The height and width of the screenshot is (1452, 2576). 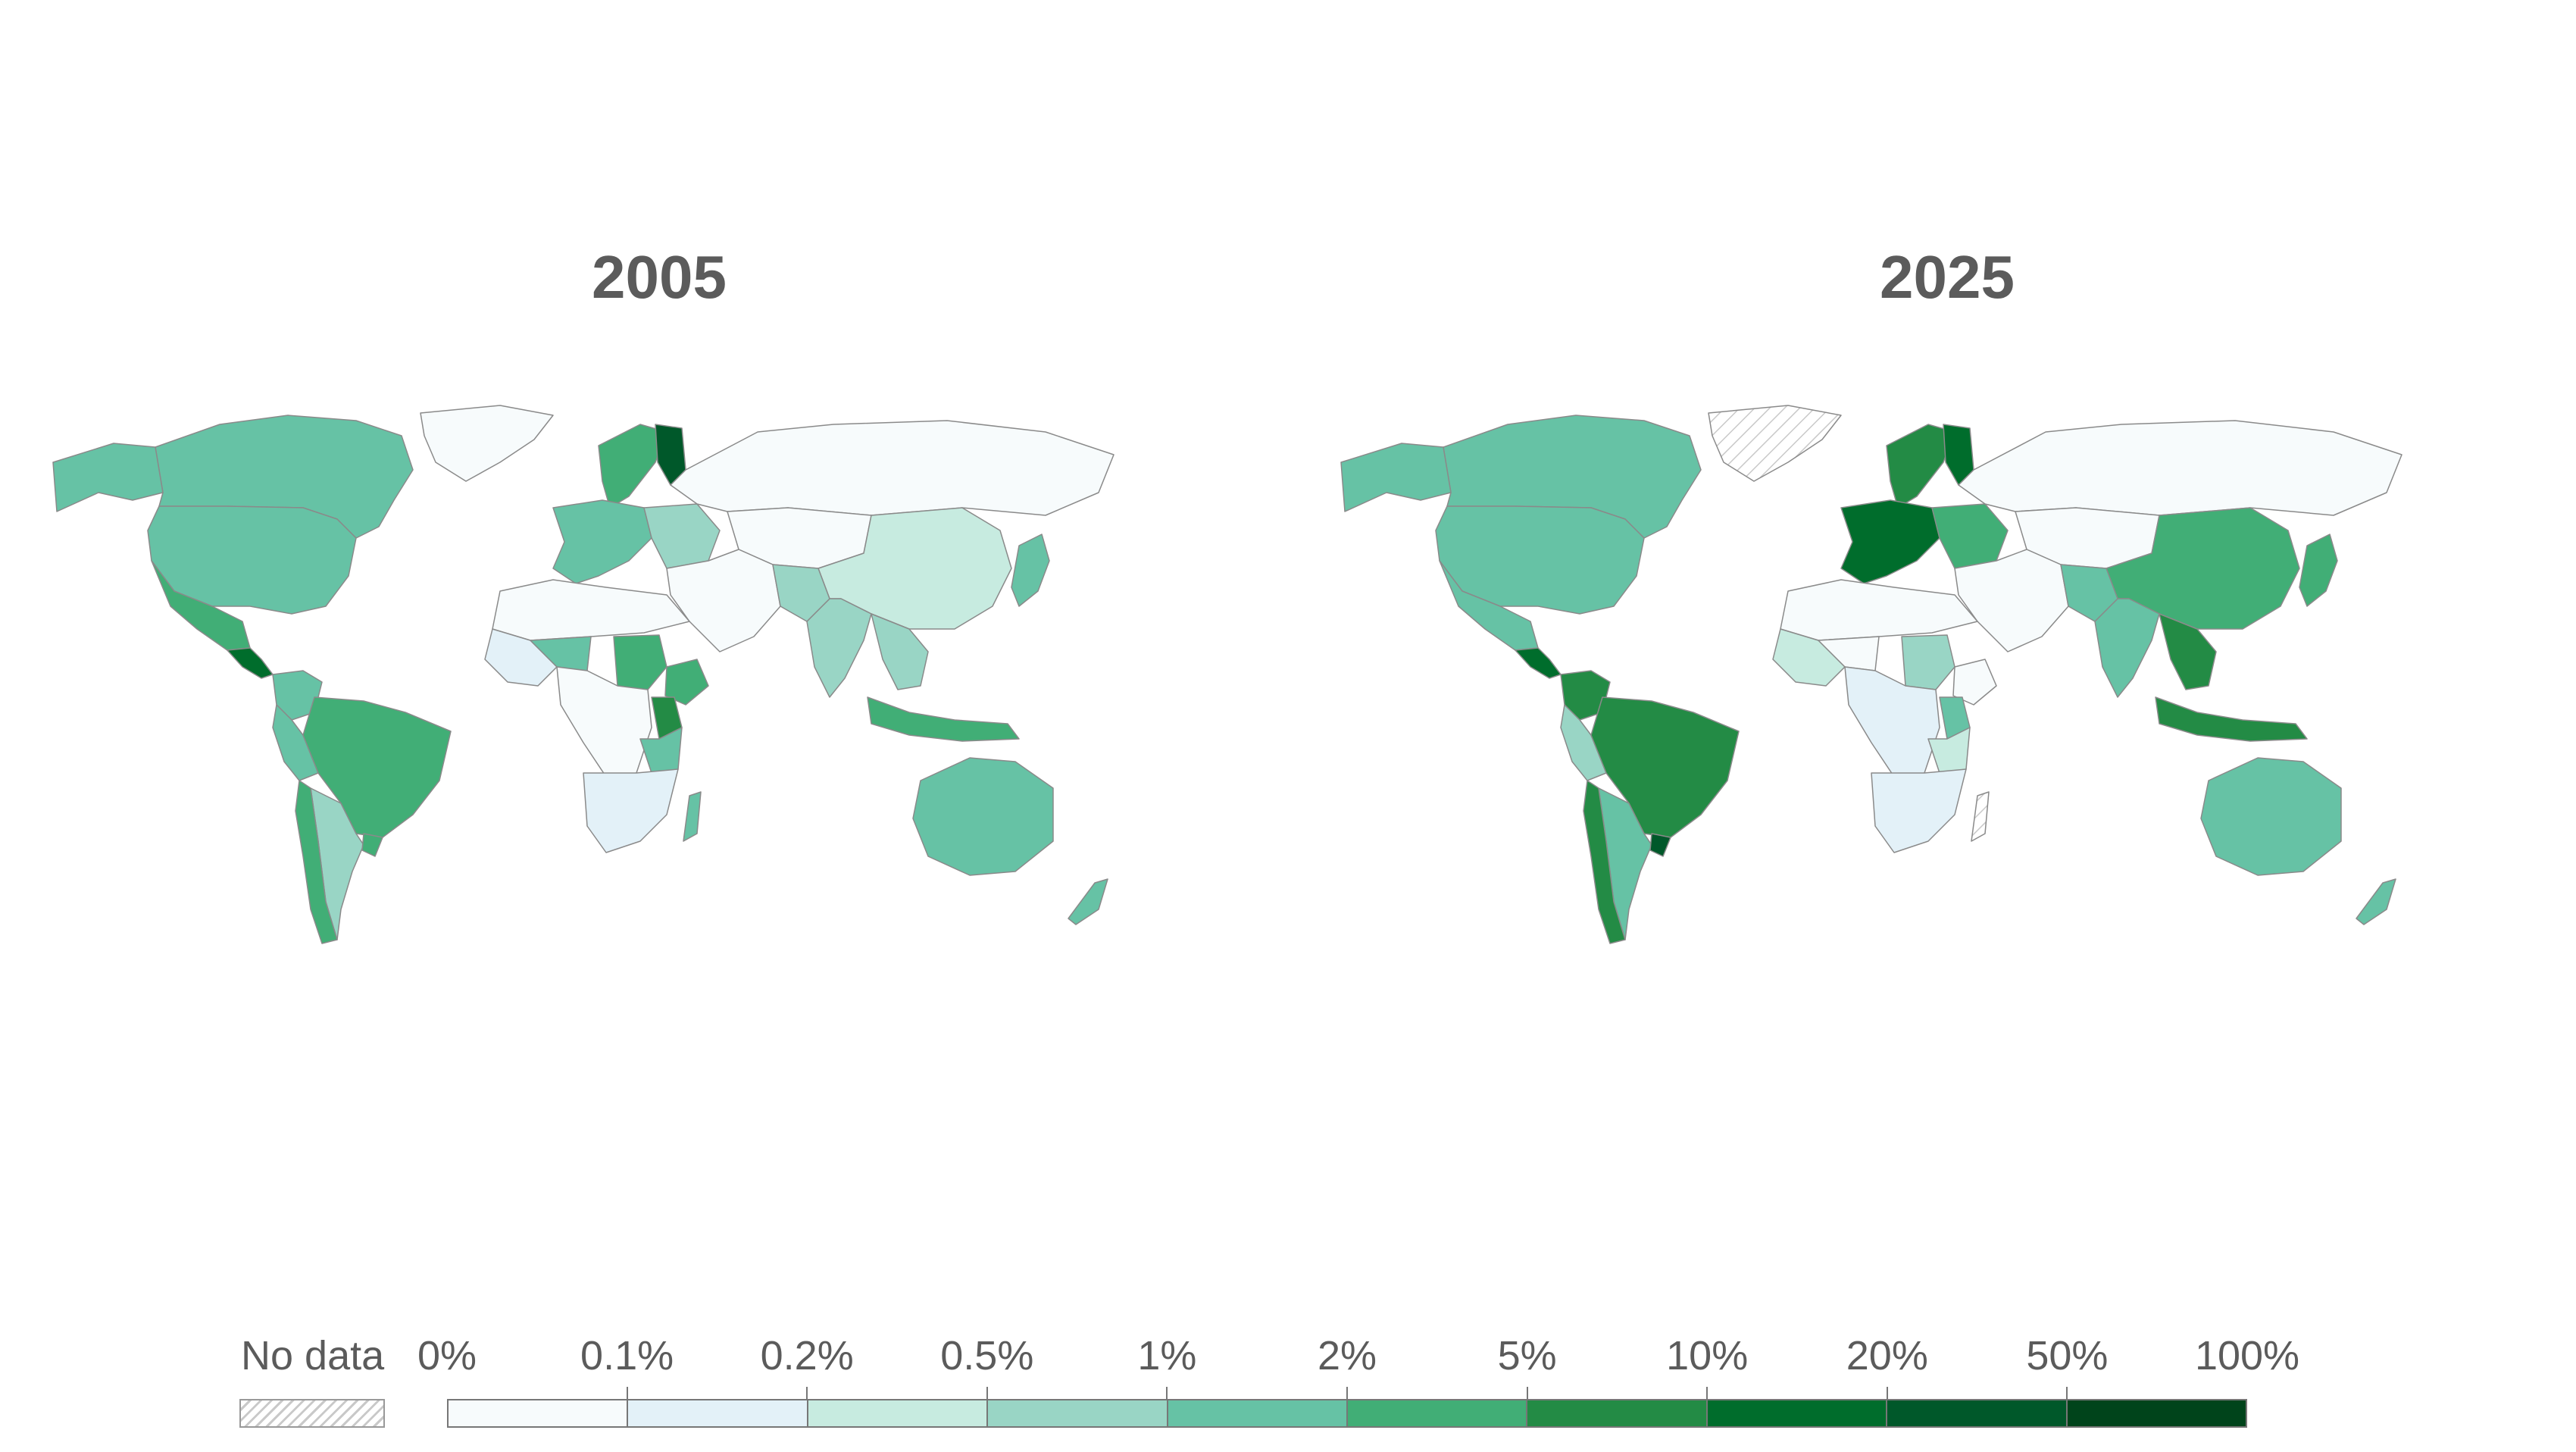 What do you see at coordinates (1947, 277) in the screenshot?
I see `map-title-2025: 2025` at bounding box center [1947, 277].